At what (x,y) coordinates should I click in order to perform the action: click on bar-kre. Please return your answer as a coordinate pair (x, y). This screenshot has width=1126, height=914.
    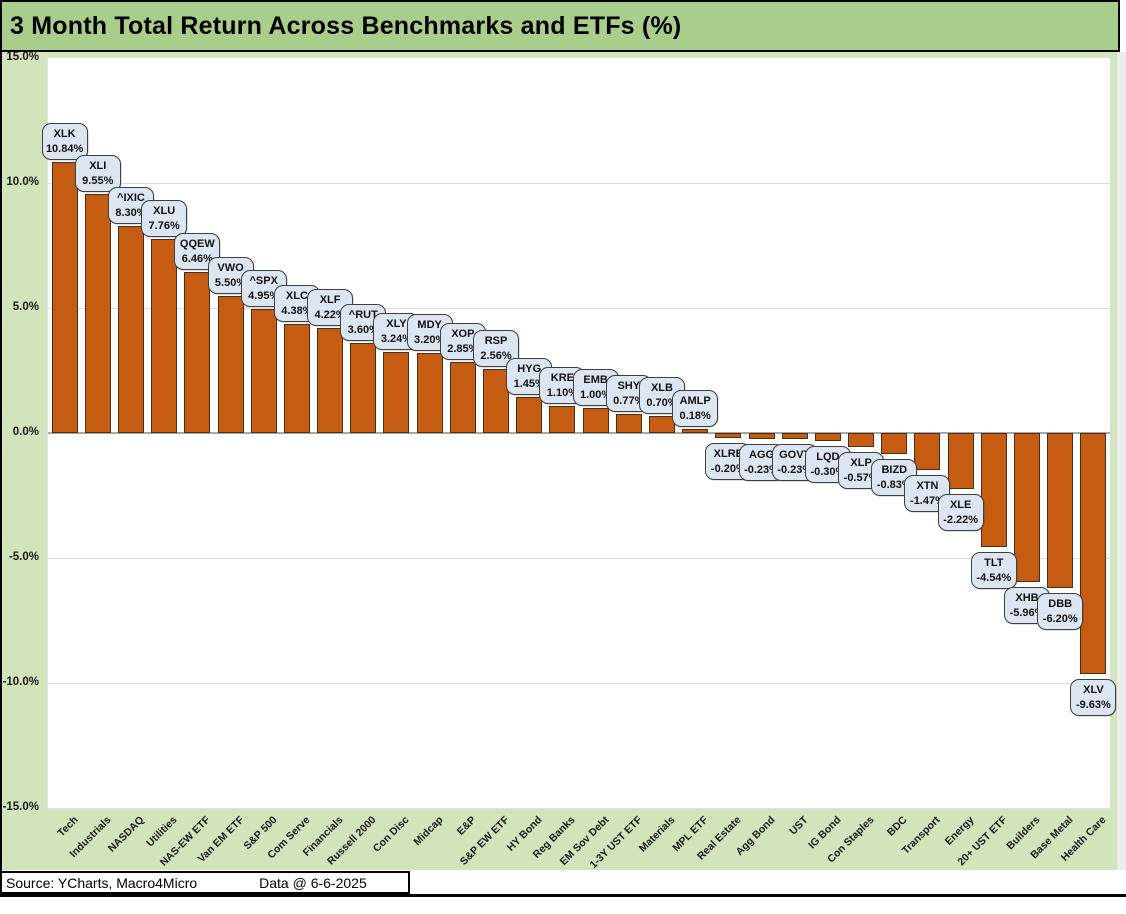
    Looking at the image, I should click on (562, 419).